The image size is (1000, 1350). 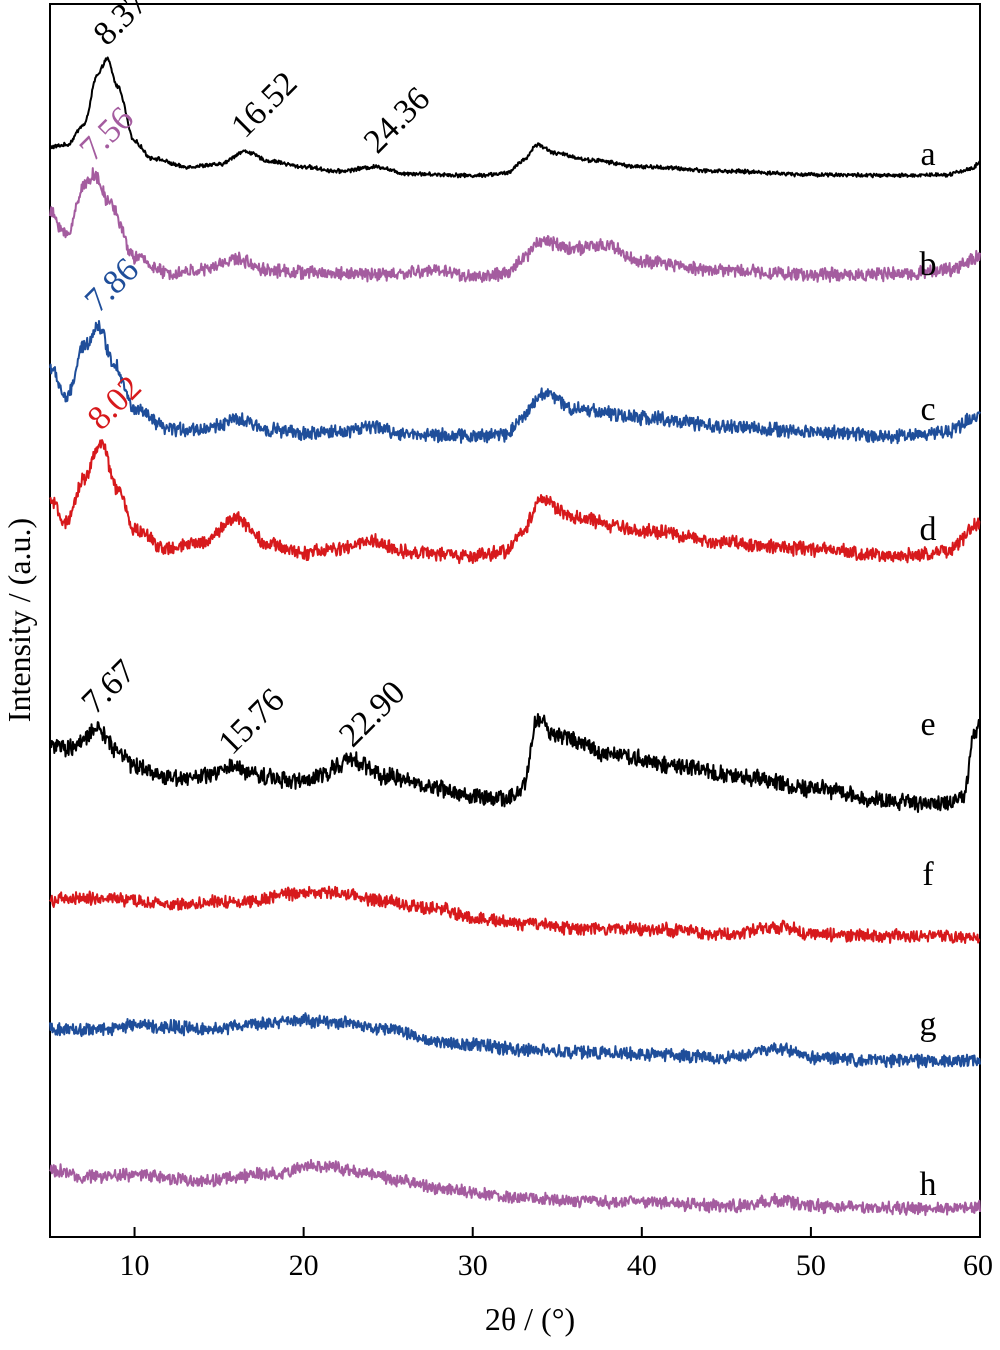 I want to click on x-axis-ticks: 10 20 30 40 50 60, so click(x=556, y=1254).